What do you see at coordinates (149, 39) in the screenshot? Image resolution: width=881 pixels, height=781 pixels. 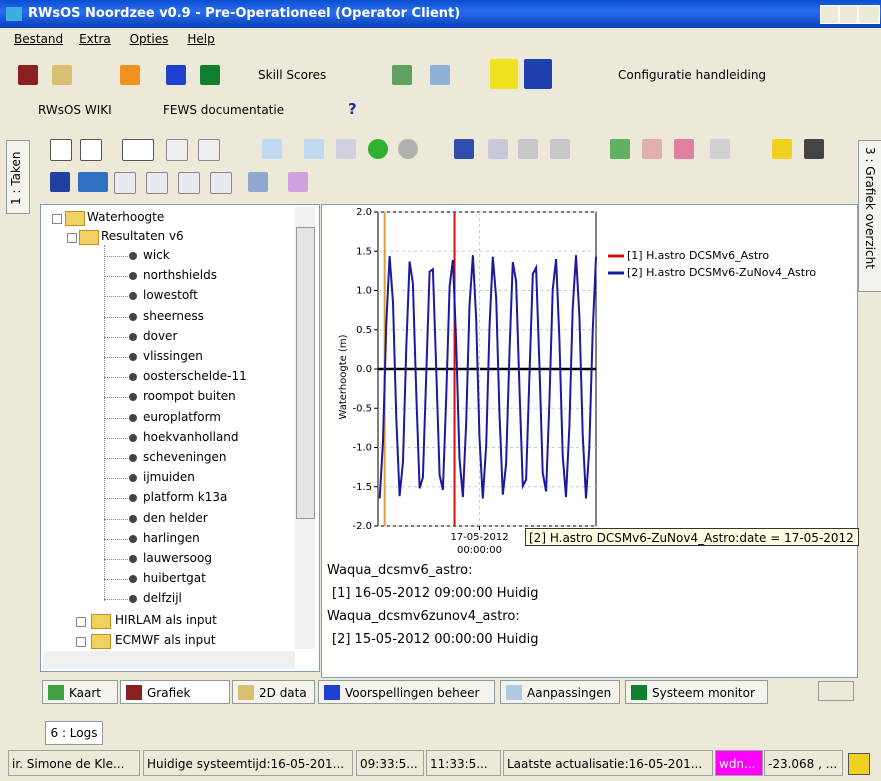 I see `menu-item: Opties` at bounding box center [149, 39].